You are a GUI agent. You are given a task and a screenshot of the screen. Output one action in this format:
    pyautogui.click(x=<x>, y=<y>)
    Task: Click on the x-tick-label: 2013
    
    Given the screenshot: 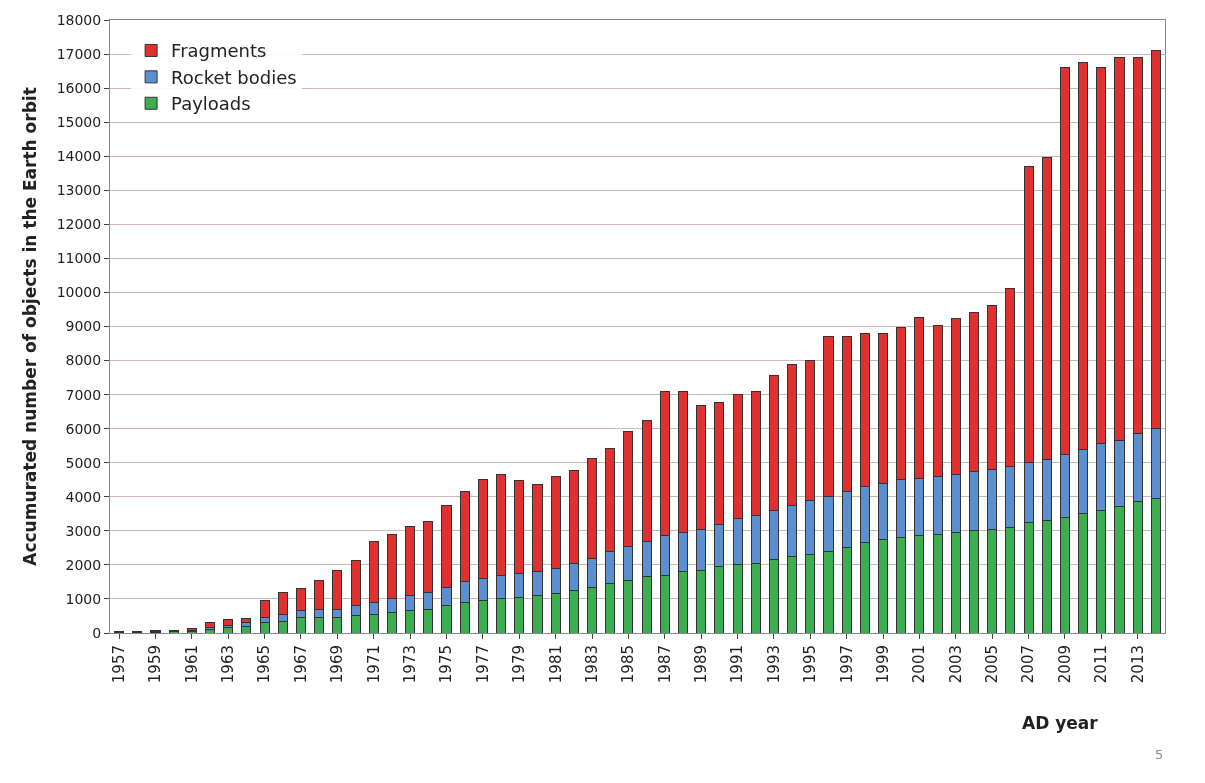 What is the action you would take?
    pyautogui.click(x=1137, y=664)
    